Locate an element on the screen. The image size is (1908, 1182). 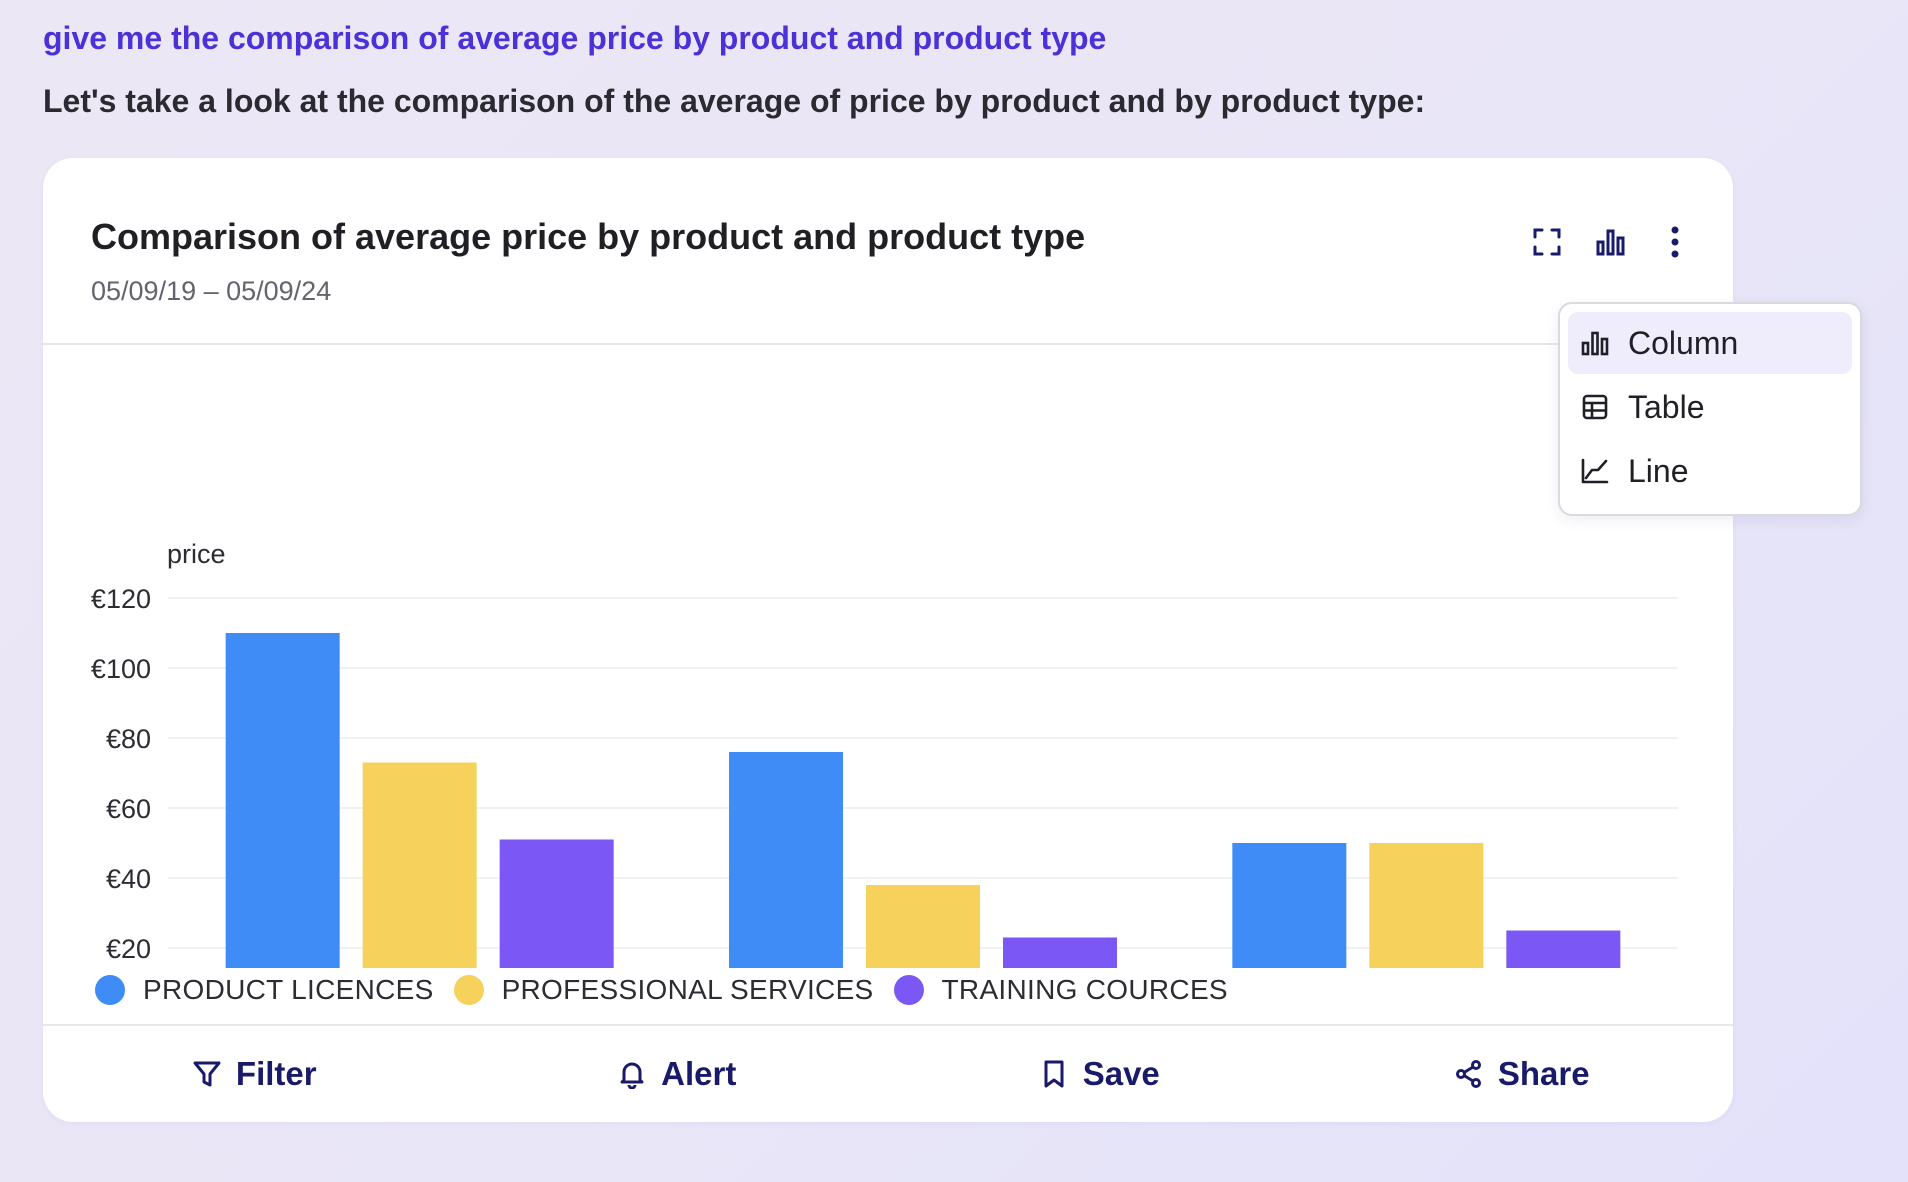
bookmark-icon is located at coordinates (1054, 1074).